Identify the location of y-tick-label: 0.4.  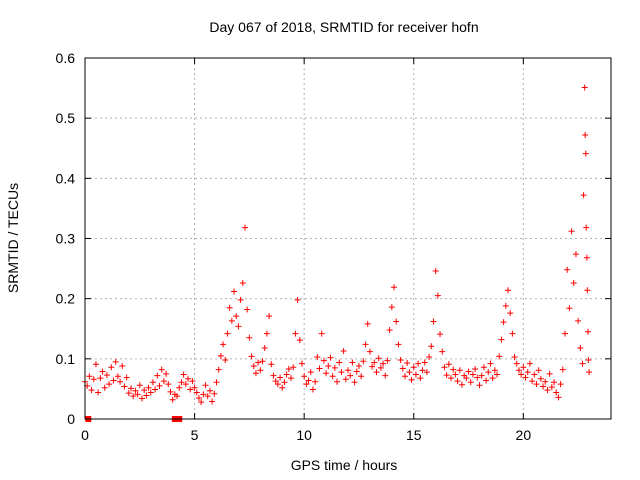
(66, 178).